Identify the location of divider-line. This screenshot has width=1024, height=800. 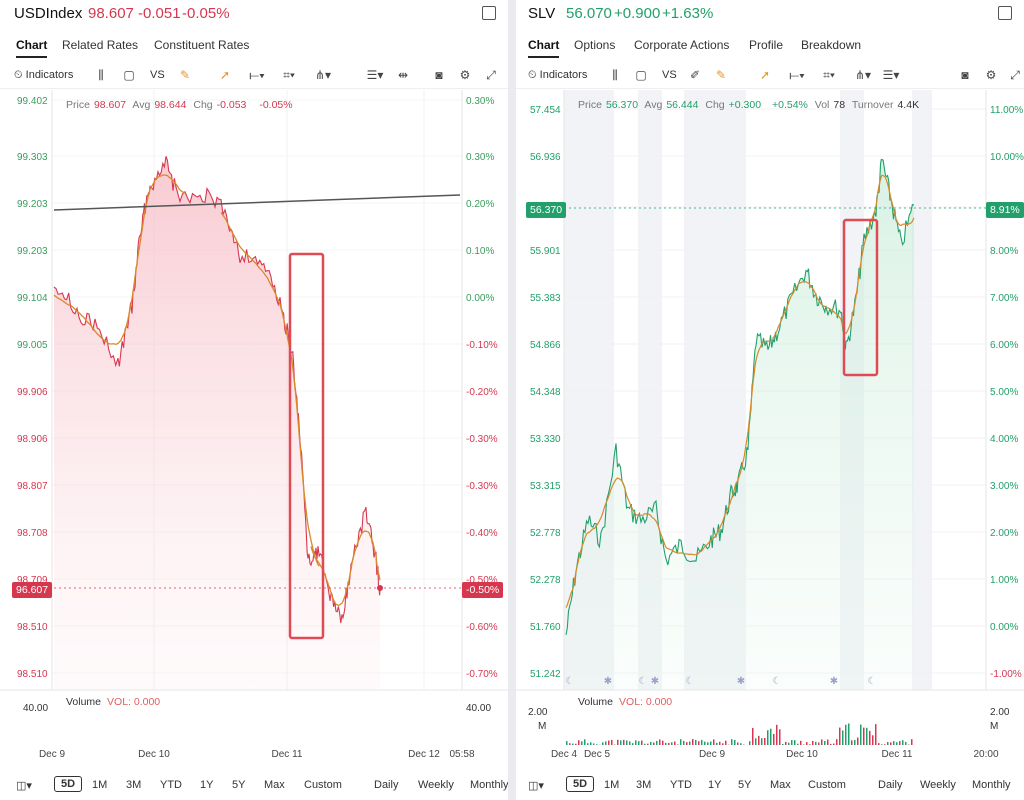
(254, 88).